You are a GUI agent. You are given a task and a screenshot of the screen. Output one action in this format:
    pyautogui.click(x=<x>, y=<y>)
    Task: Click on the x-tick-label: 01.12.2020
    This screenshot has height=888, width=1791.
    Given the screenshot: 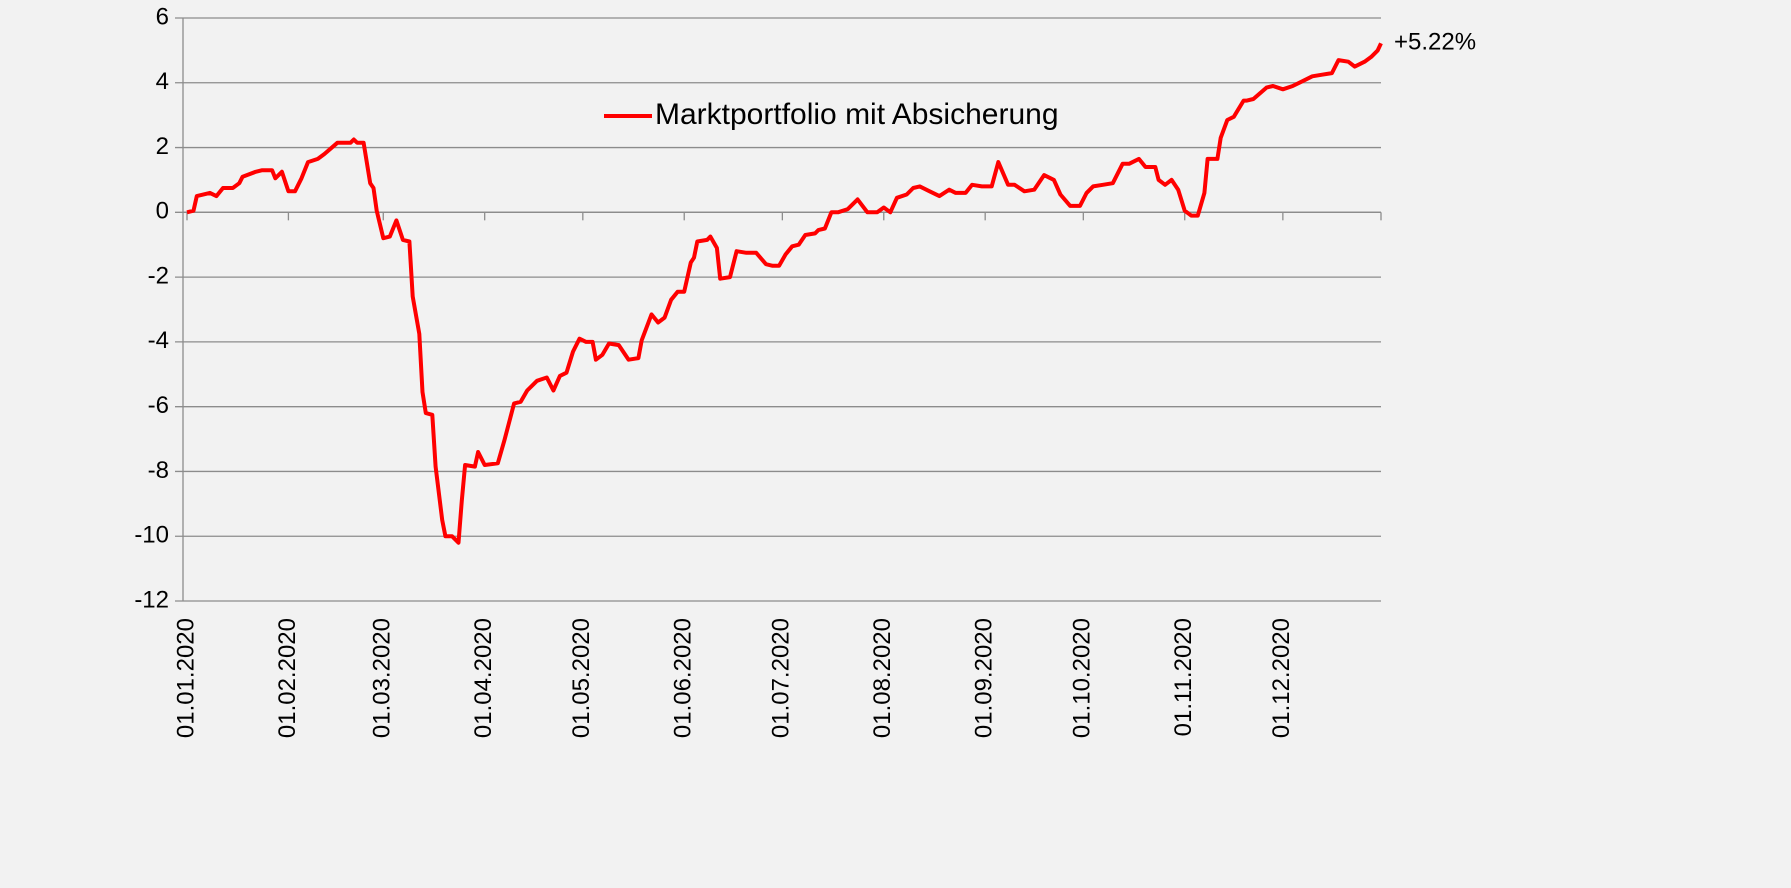 What is the action you would take?
    pyautogui.click(x=1281, y=678)
    